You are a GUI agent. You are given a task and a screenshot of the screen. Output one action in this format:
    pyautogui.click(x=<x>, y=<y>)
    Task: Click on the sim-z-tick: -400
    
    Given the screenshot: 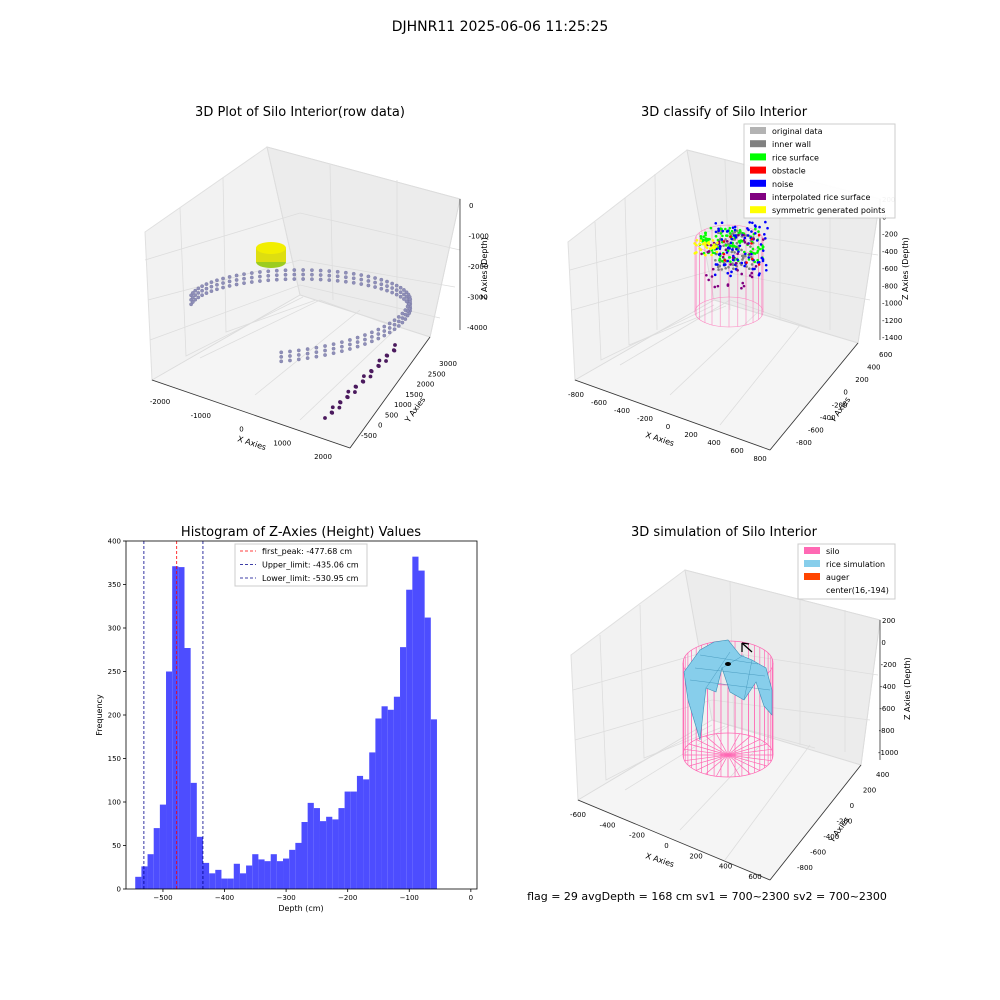 What is the action you would take?
    pyautogui.click(x=888, y=687)
    